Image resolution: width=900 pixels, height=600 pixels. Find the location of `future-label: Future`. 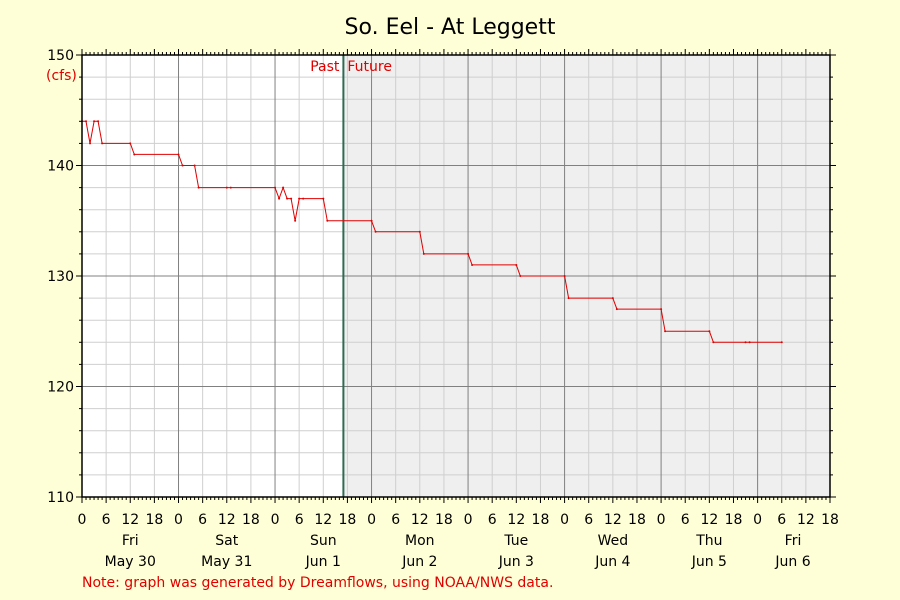

future-label: Future is located at coordinates (369, 67).